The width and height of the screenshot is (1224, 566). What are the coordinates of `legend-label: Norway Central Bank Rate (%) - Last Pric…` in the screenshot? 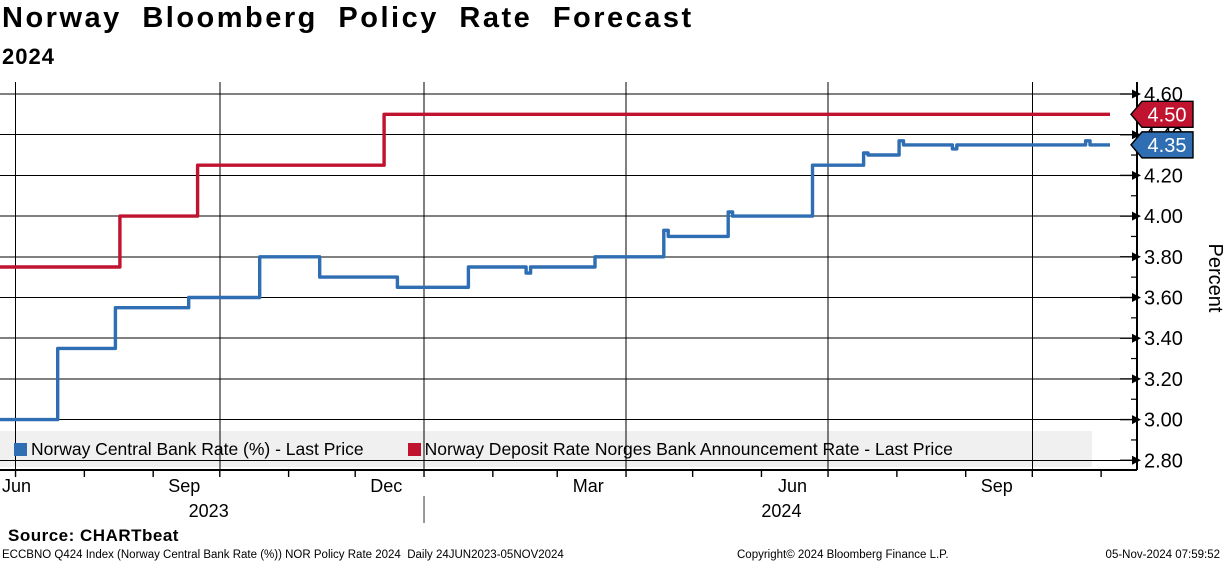 It's located at (197, 449).